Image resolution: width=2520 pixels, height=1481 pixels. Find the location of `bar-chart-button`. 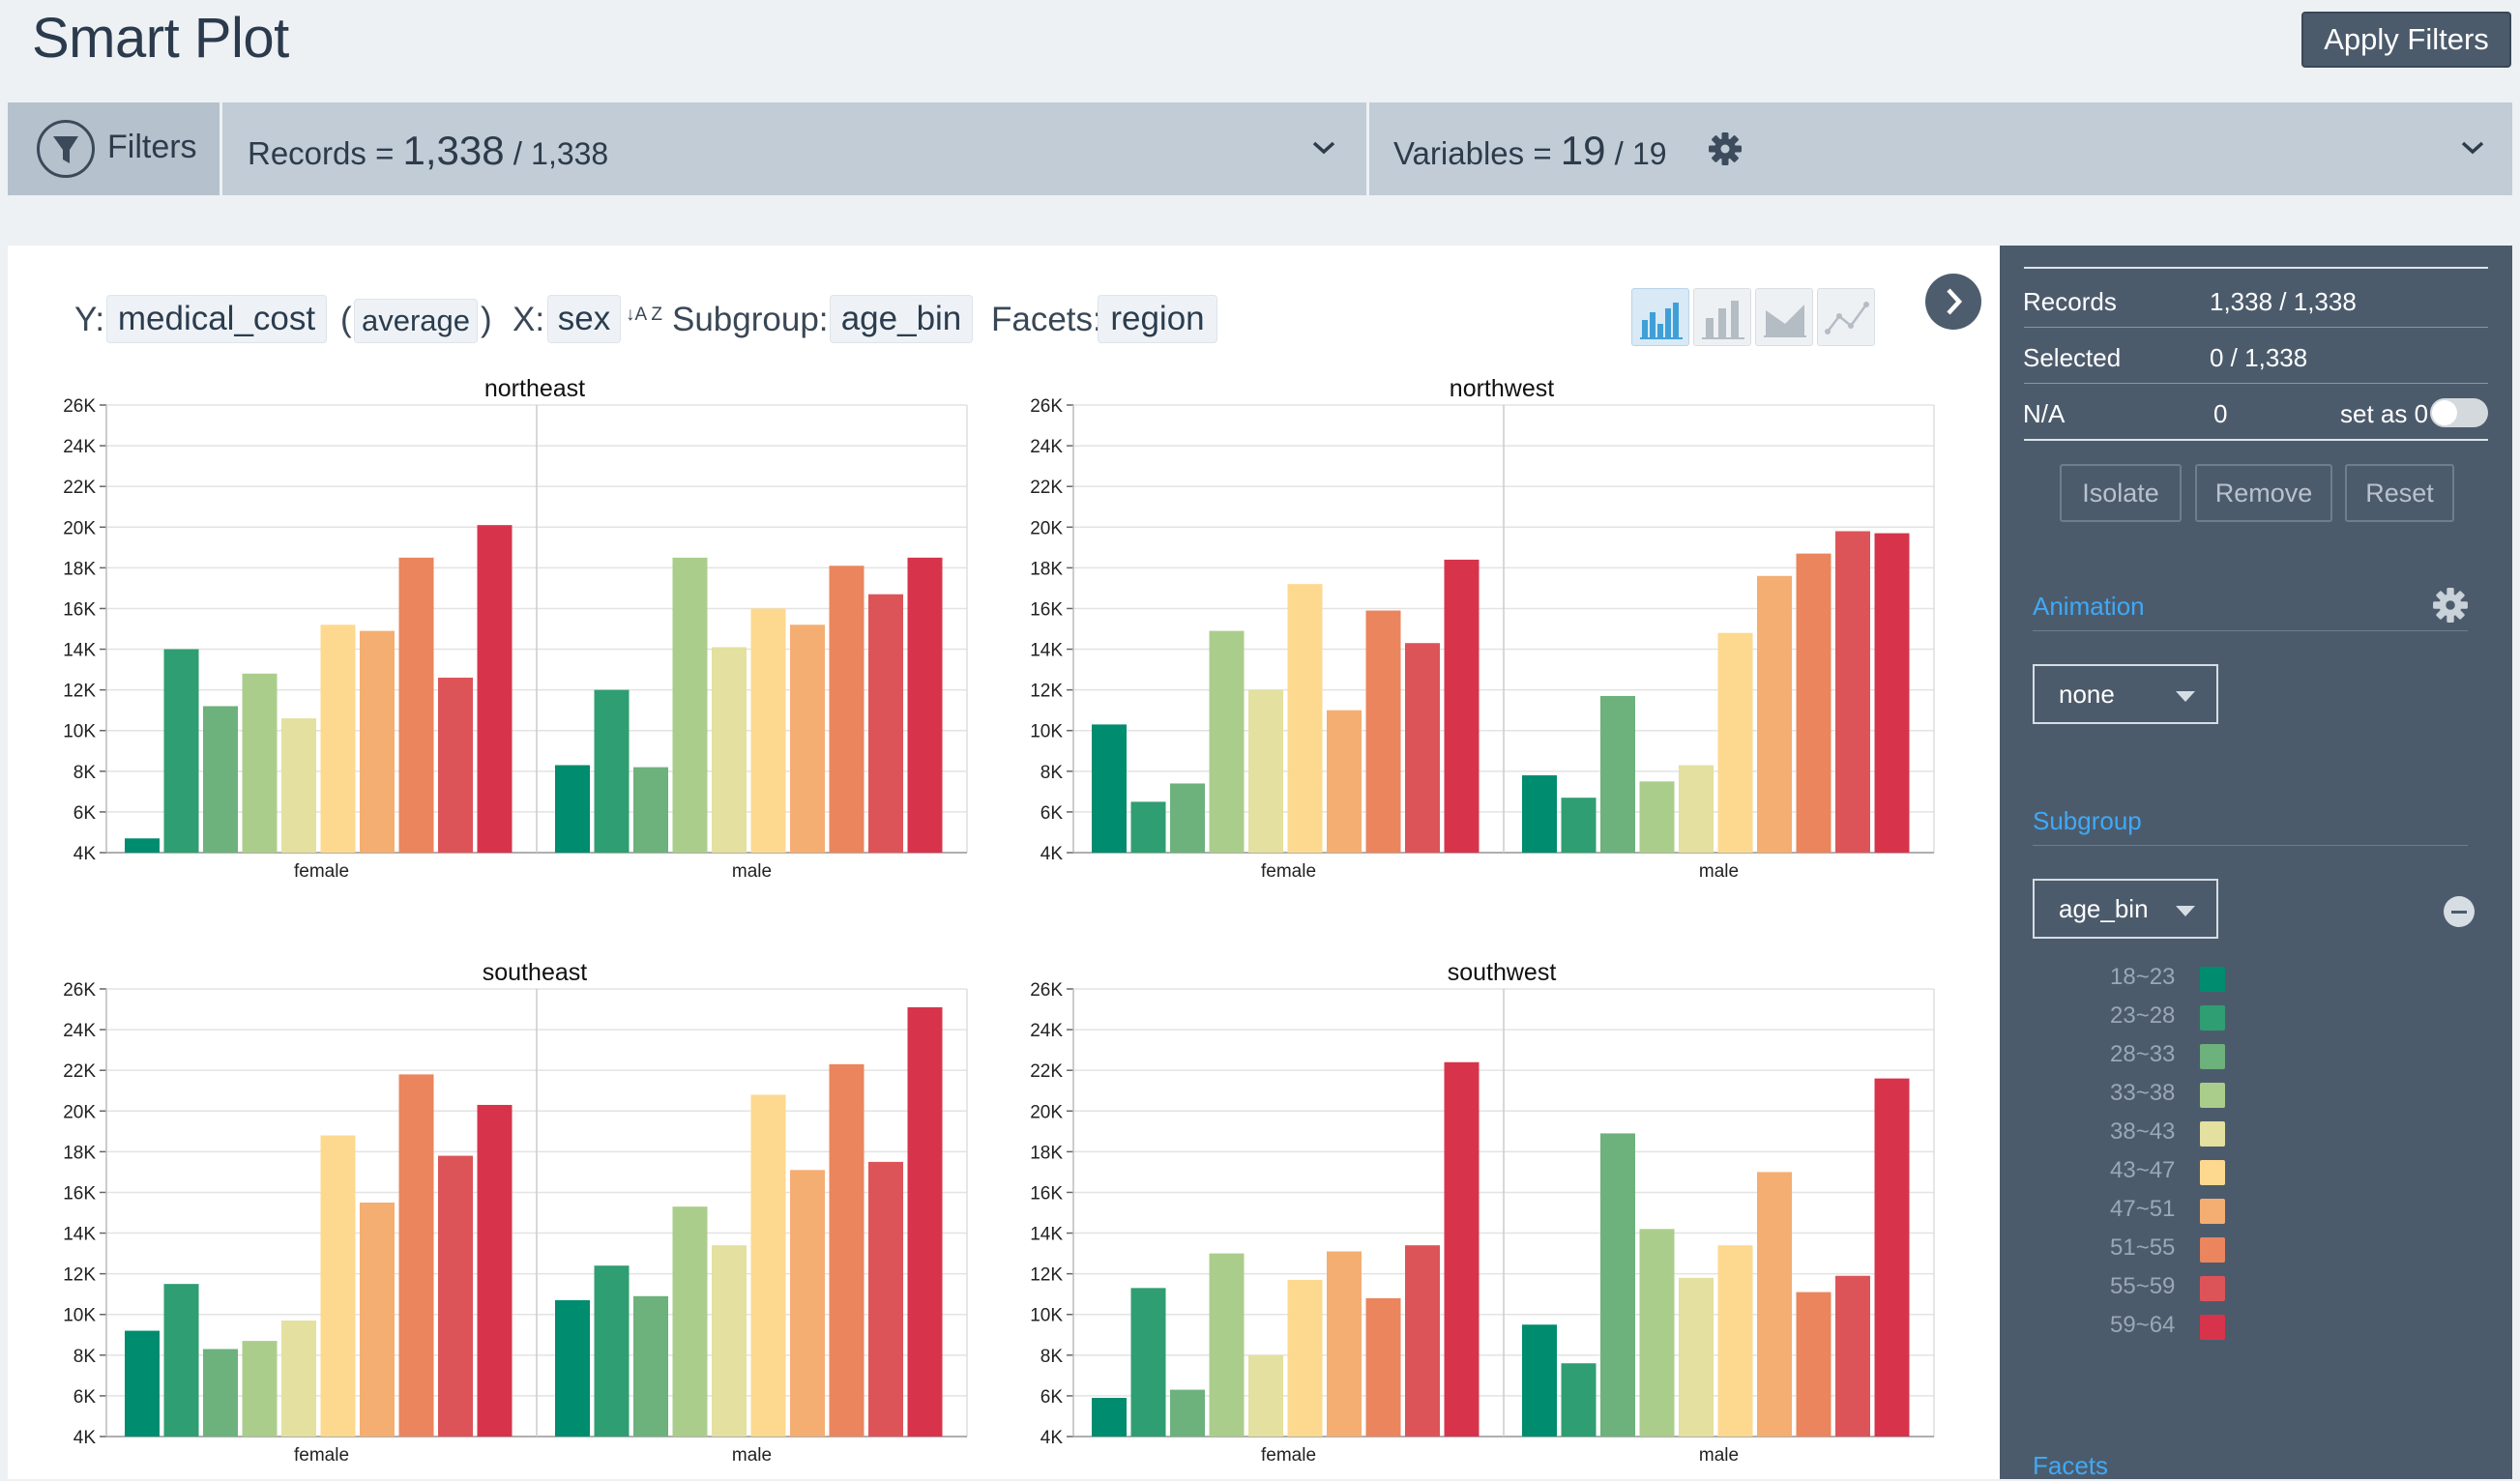

bar-chart-button is located at coordinates (1722, 317).